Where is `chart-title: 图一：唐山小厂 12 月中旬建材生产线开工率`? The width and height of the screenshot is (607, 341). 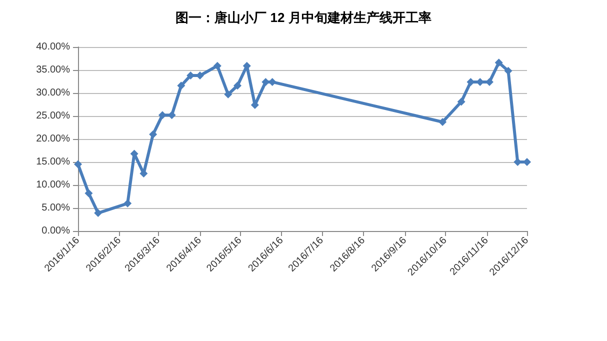 chart-title: 图一：唐山小厂 12 月中旬建材生产线开工率 is located at coordinates (304, 17).